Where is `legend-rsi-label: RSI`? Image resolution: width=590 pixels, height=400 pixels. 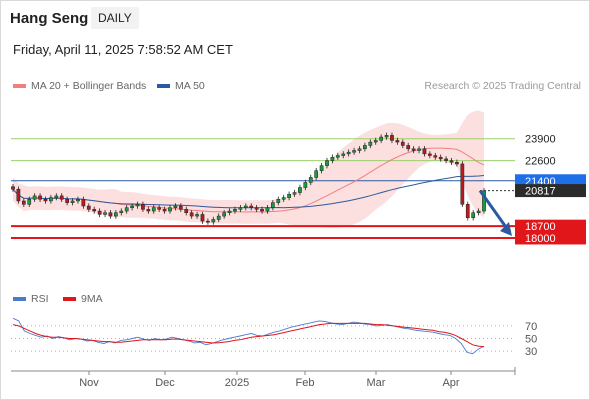
legend-rsi-label: RSI is located at coordinates (40, 299).